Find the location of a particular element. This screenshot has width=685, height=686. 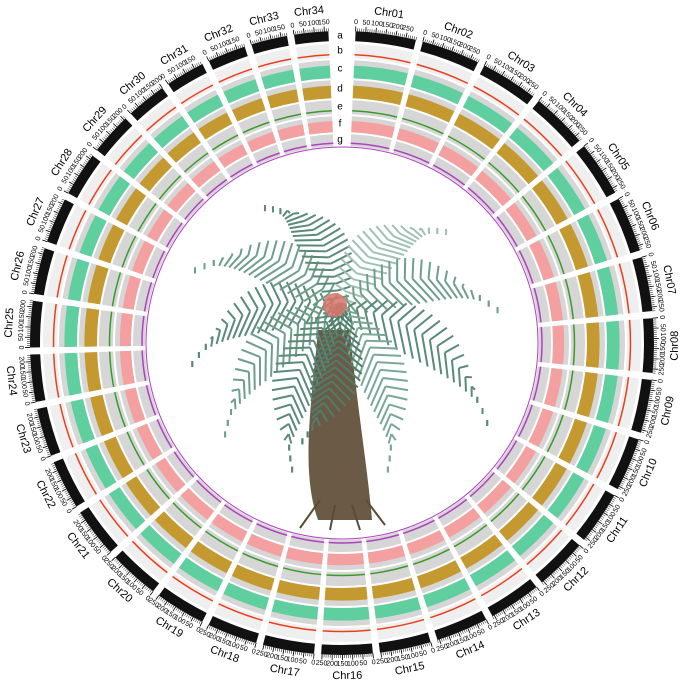

tick-label: 250 is located at coordinates (205, 633).